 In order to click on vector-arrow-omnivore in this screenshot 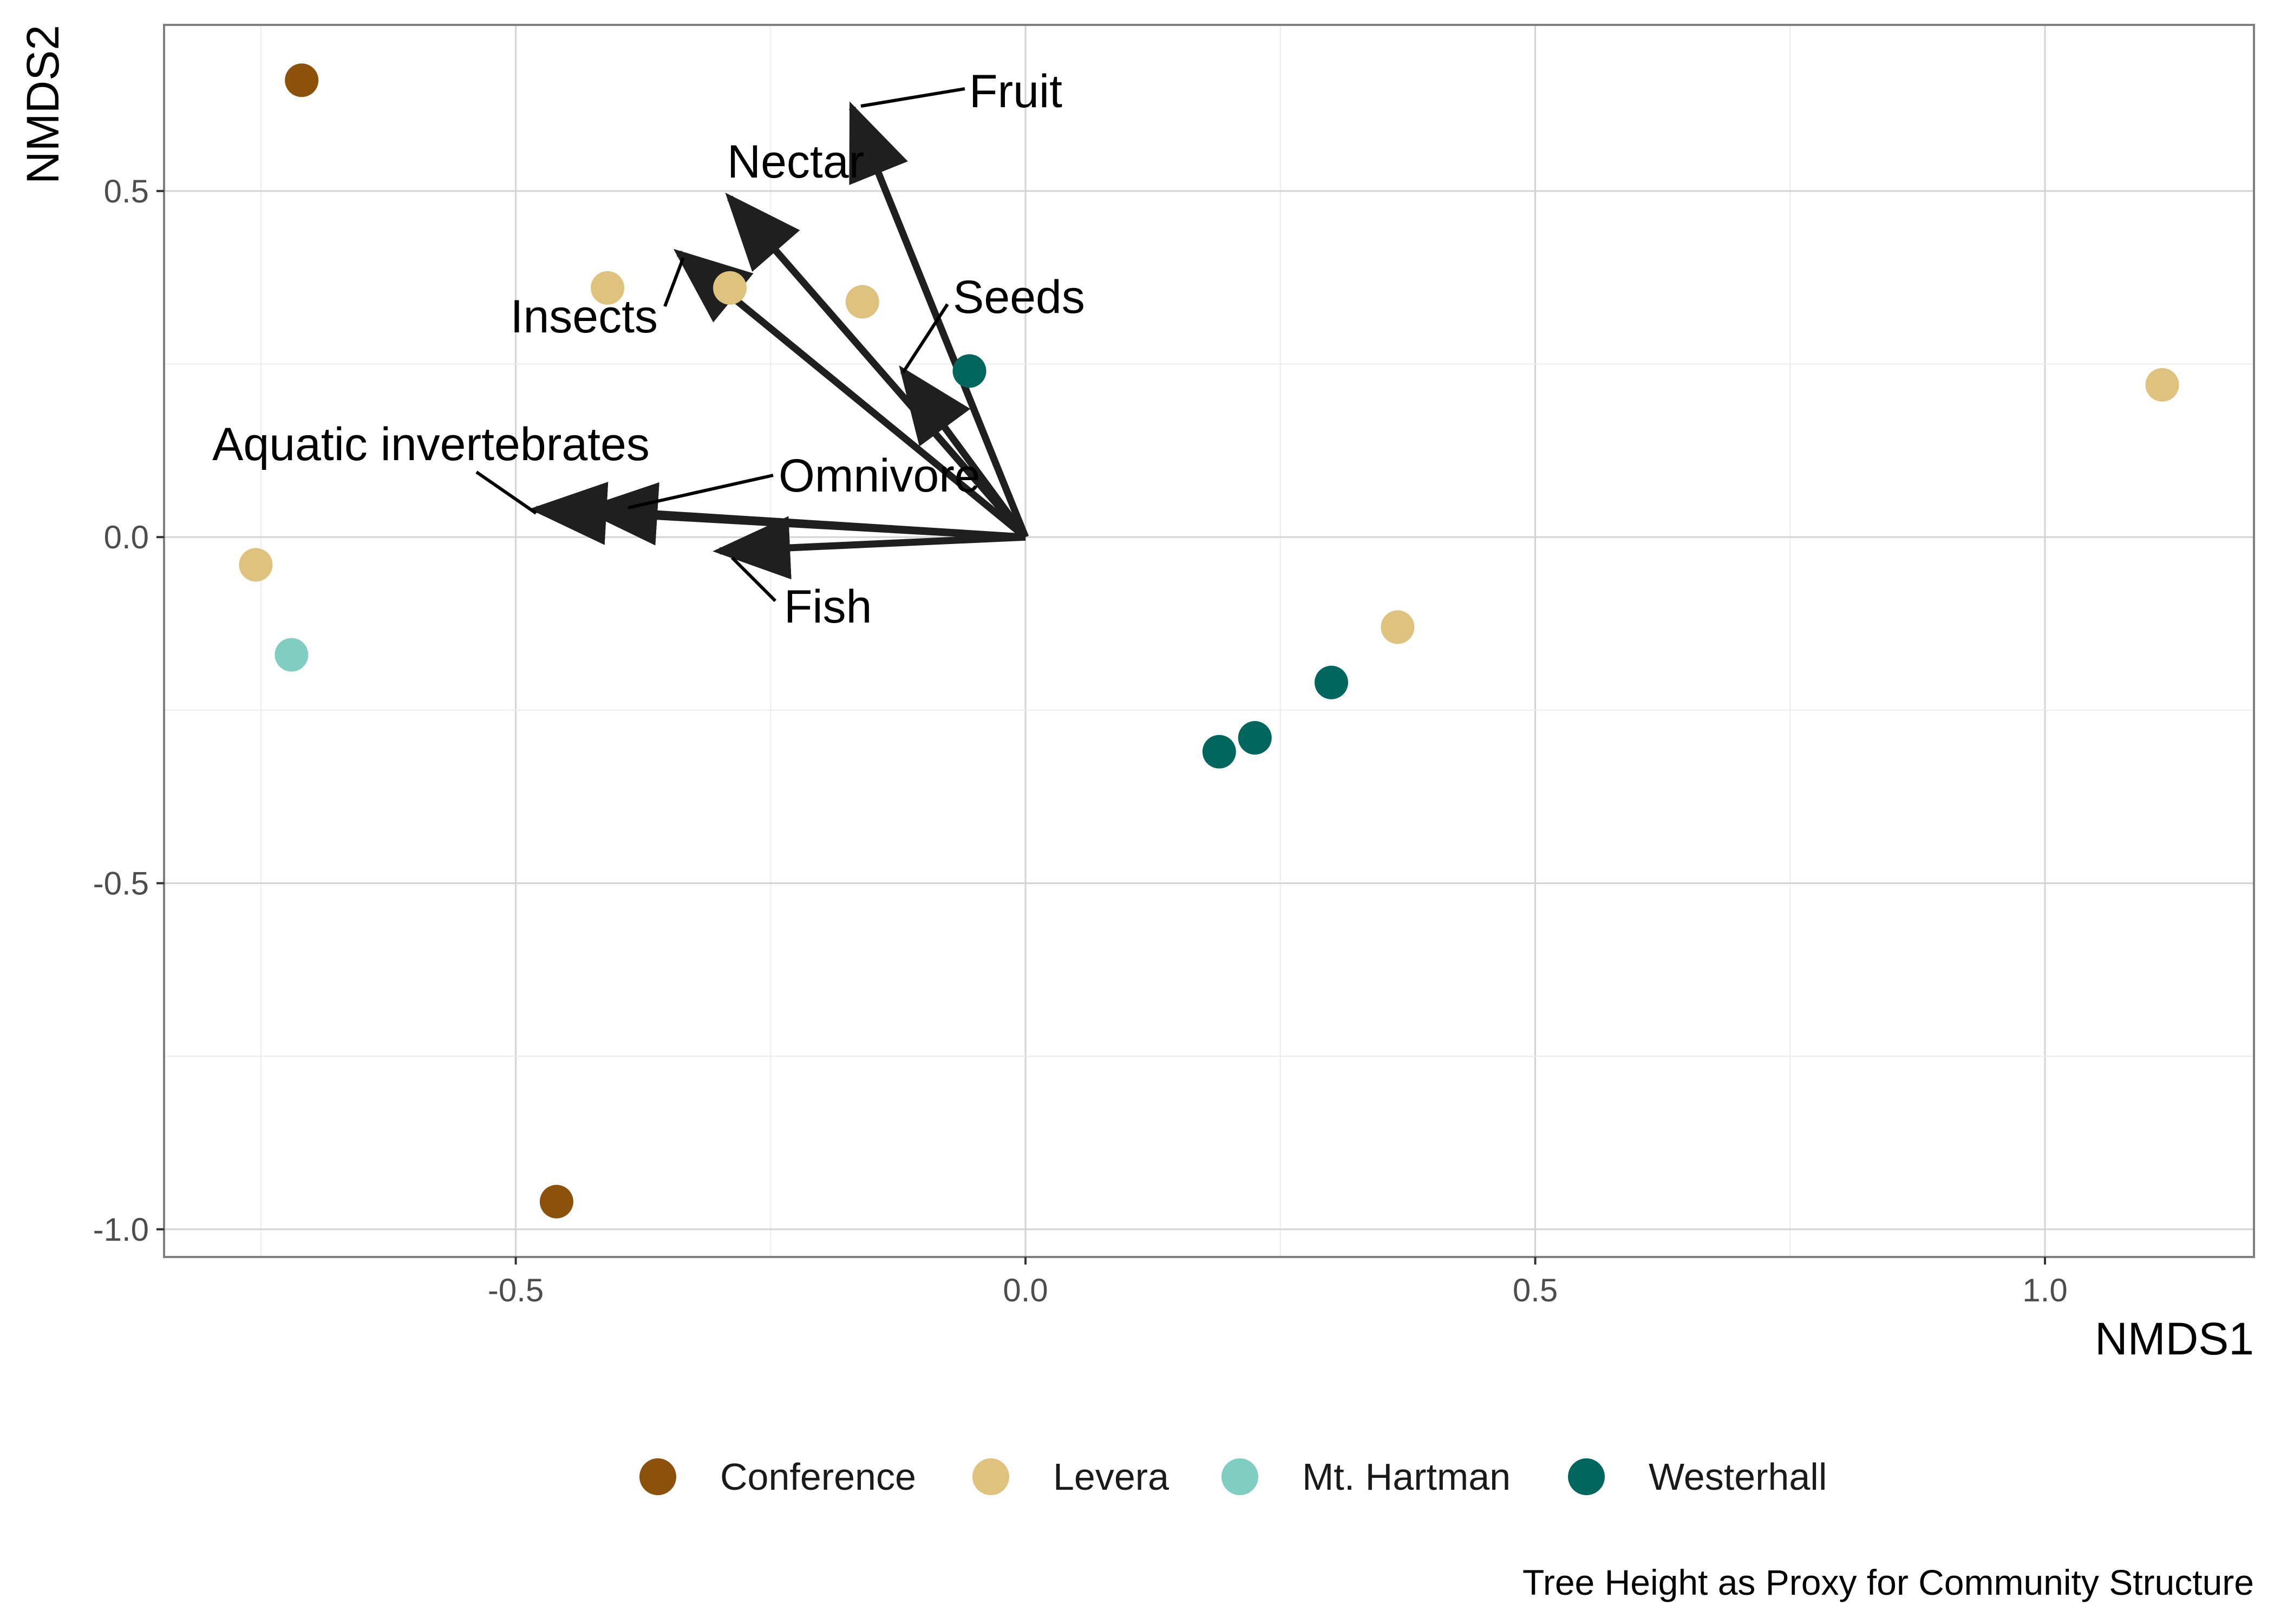, I will do `click(803, 514)`.